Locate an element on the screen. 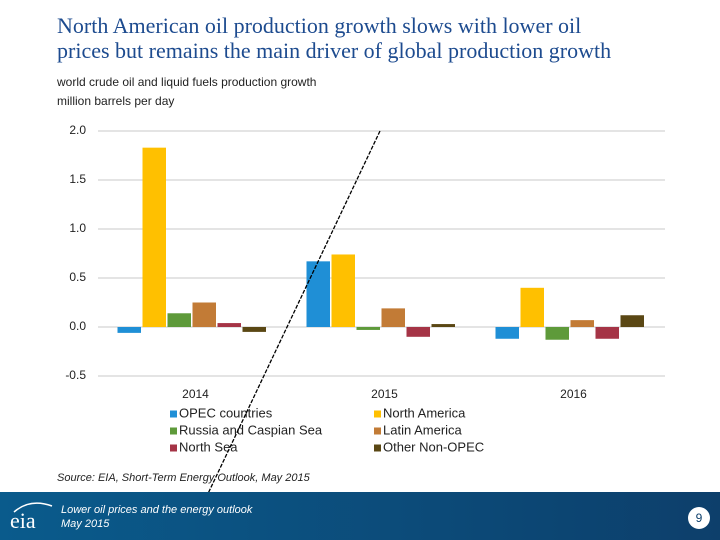 This screenshot has width=720, height=540. x-tick-label: 2014 is located at coordinates (195, 394).